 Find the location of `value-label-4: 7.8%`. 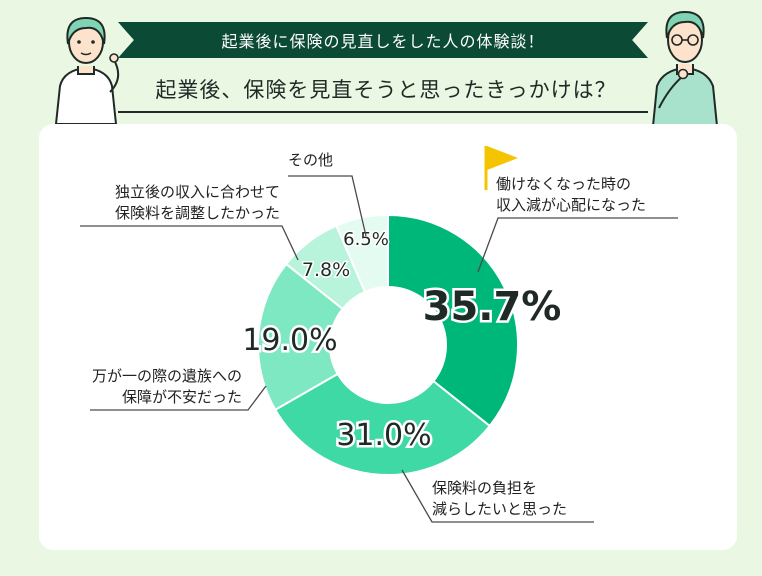

value-label-4: 7.8% is located at coordinates (326, 270).